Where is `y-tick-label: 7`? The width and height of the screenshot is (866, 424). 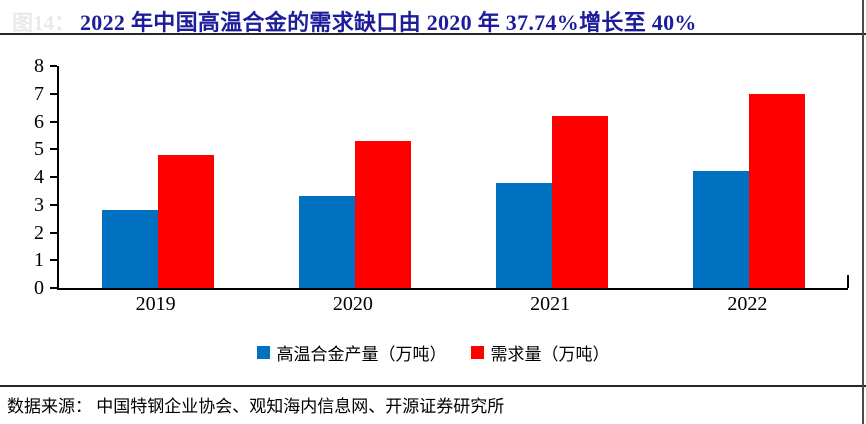
y-tick-label: 7 is located at coordinates (39, 93).